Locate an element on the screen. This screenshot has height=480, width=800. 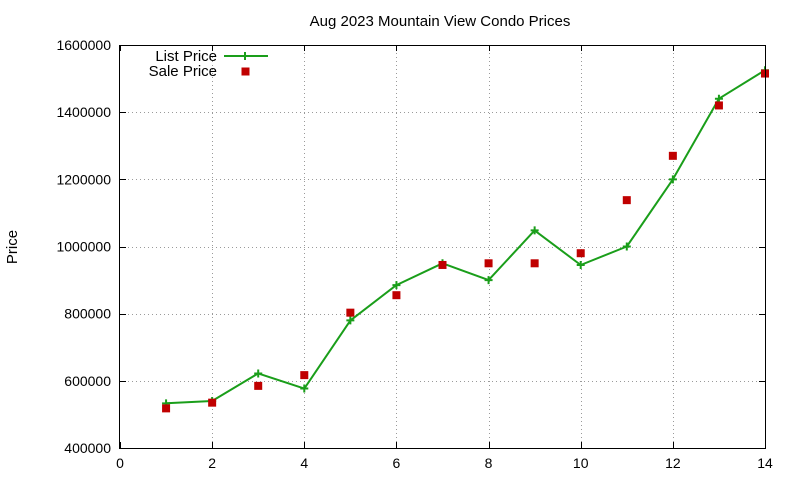
y-axis-label: Price is located at coordinates (12, 247).